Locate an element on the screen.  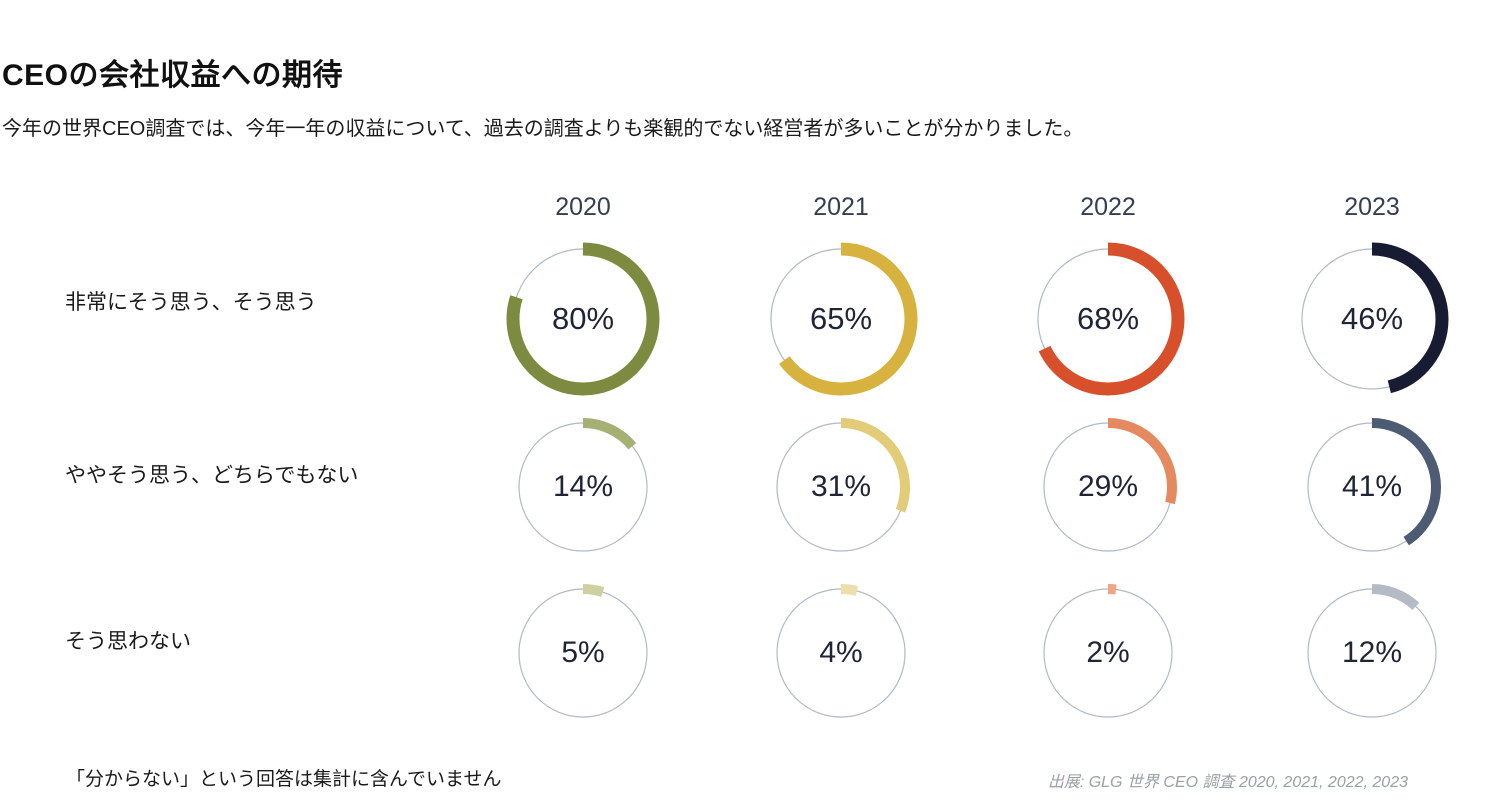
donut-value: 29% is located at coordinates (1108, 486).